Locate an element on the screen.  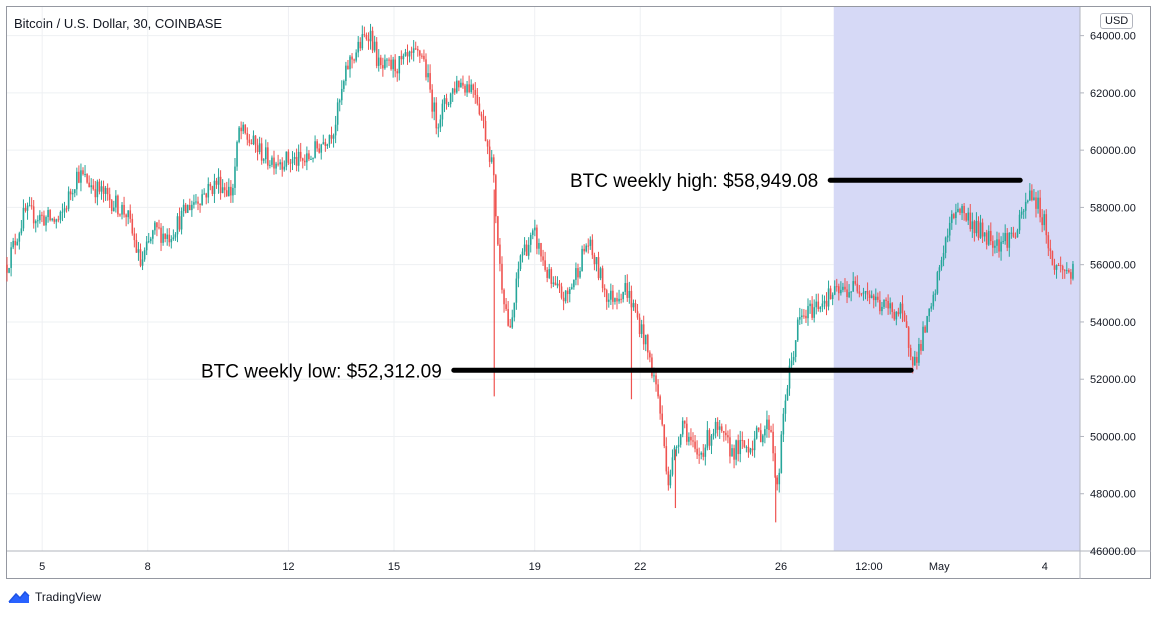
currency-button: USD is located at coordinates (1117, 21).